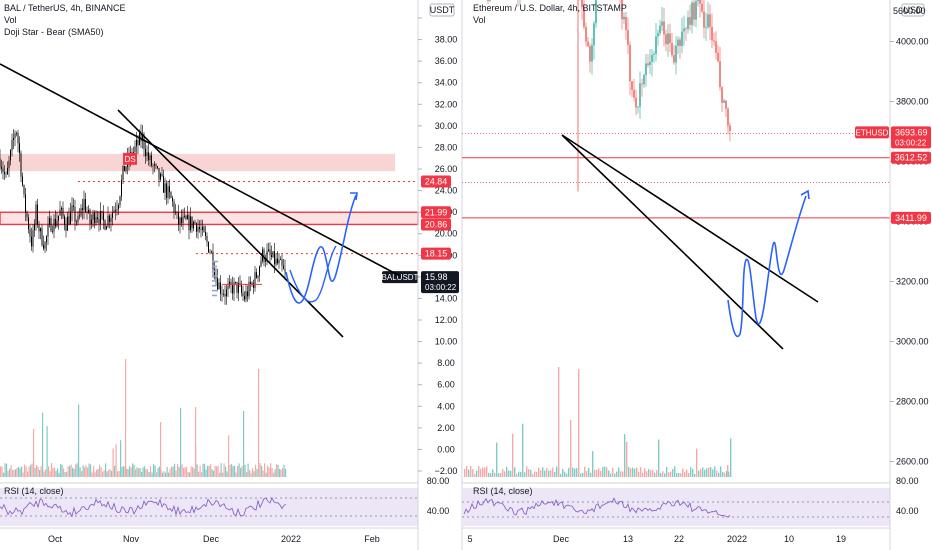  What do you see at coordinates (911, 132) in the screenshot?
I see `eth-current-price: 3693.69` at bounding box center [911, 132].